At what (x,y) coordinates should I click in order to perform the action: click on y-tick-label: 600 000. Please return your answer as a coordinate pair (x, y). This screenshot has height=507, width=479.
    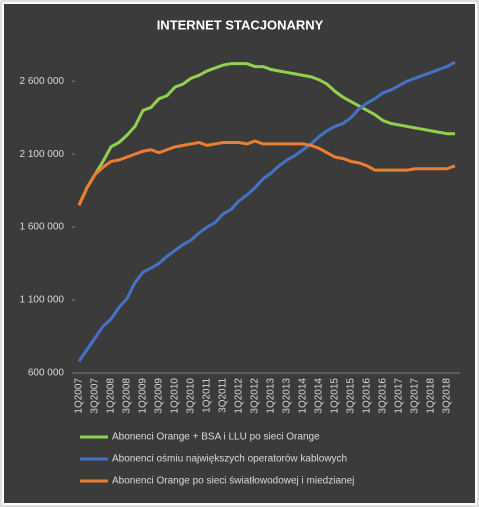
    Looking at the image, I should click on (46, 373).